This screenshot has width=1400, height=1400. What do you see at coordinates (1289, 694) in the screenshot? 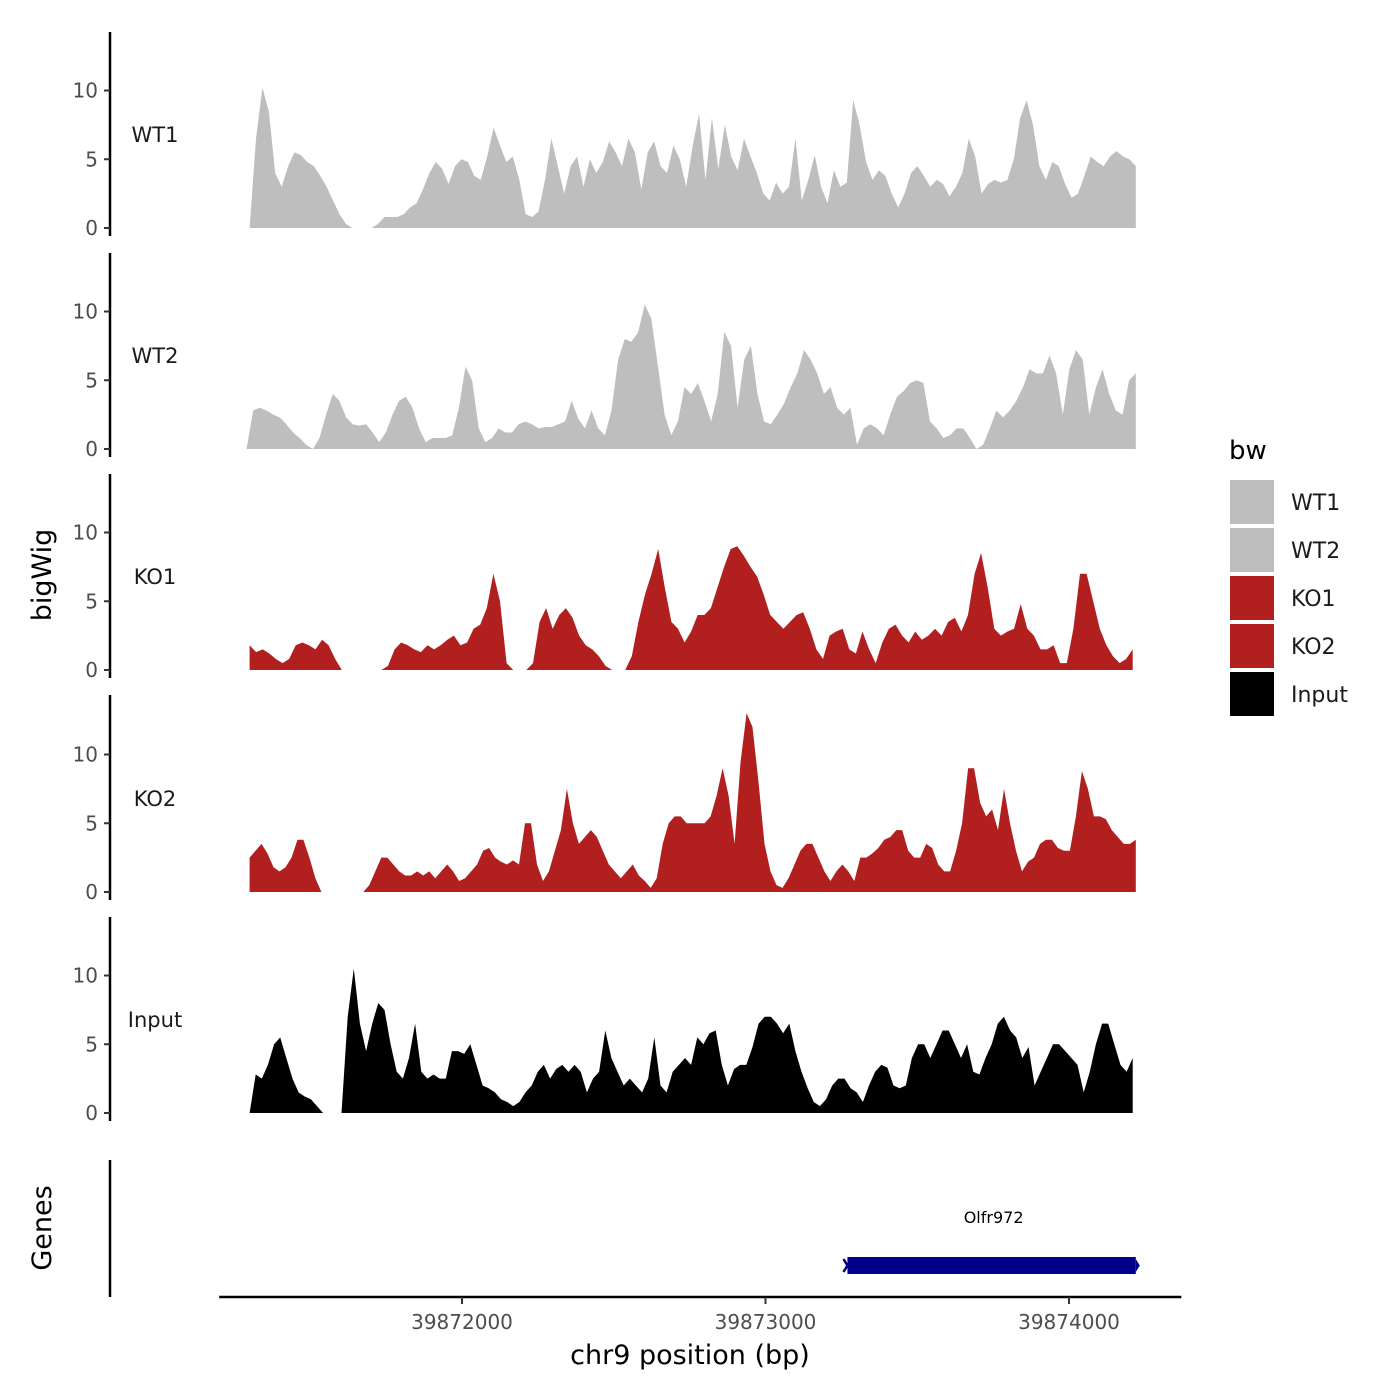
I see `legend-item-input: Input` at bounding box center [1289, 694].